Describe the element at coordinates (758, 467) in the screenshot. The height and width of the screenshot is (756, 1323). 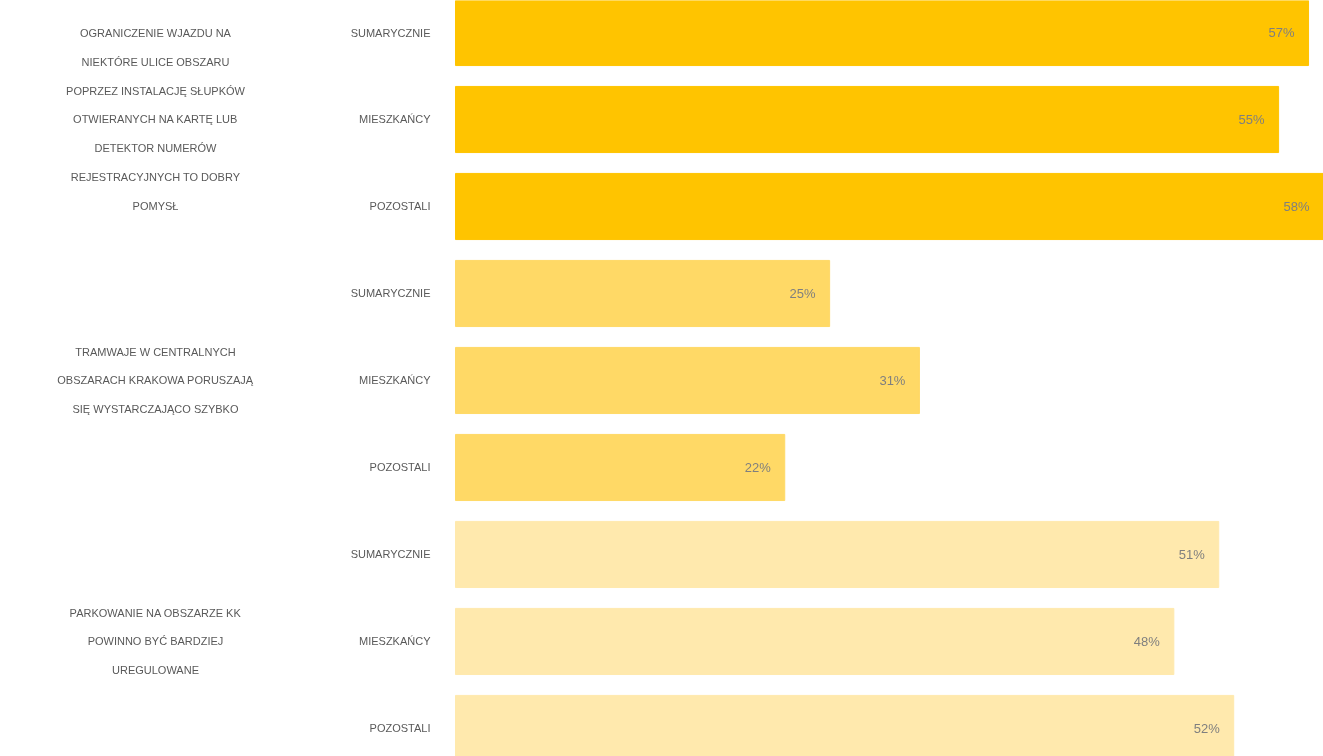
I see `data-label: 22%` at that location.